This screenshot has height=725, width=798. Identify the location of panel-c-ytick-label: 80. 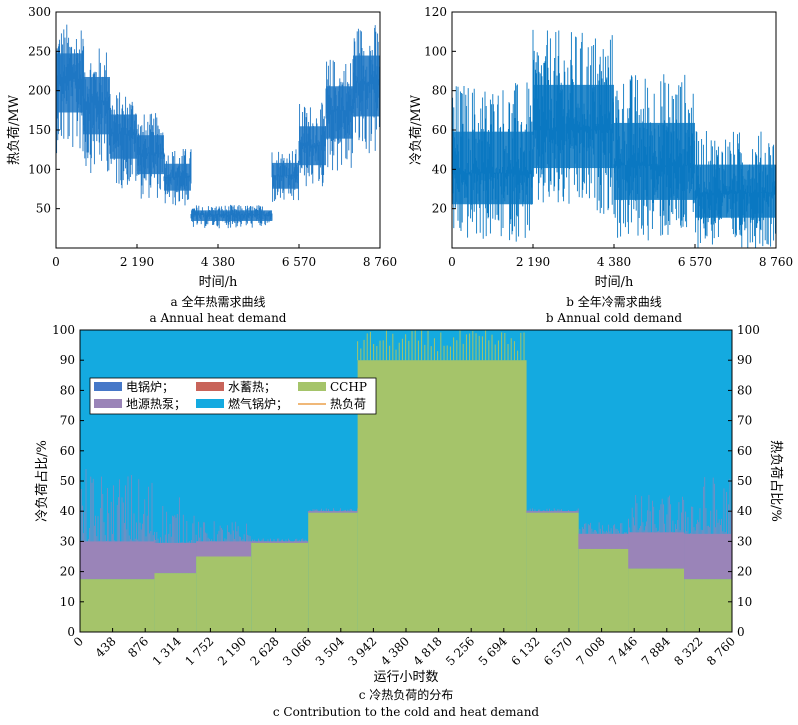
(67, 390).